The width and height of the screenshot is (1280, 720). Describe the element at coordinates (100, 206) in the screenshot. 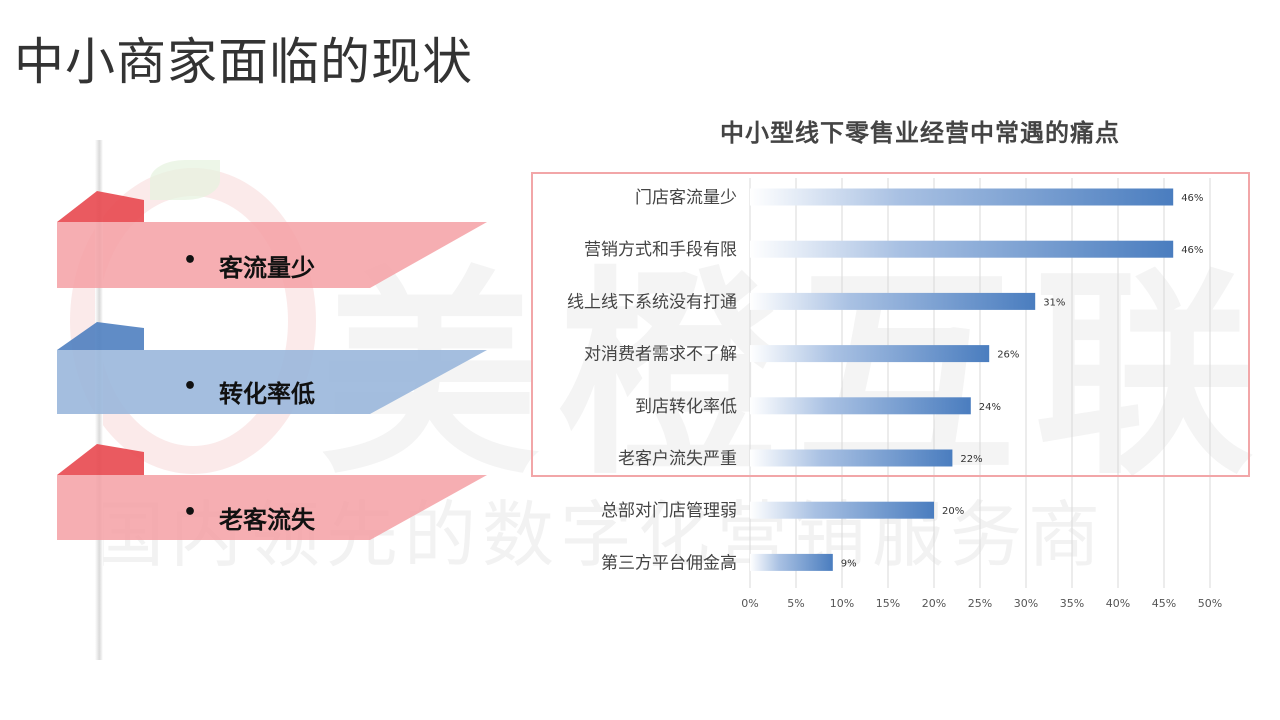

I see `ribbon-1-tab` at that location.